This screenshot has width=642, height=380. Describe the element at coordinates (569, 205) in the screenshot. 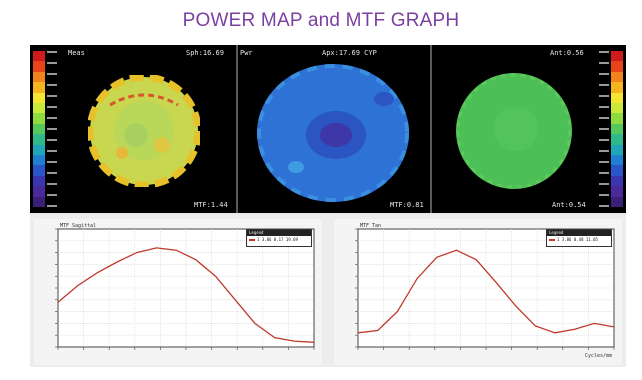

I see `right-map-footer-value: Ant:0.54` at that location.